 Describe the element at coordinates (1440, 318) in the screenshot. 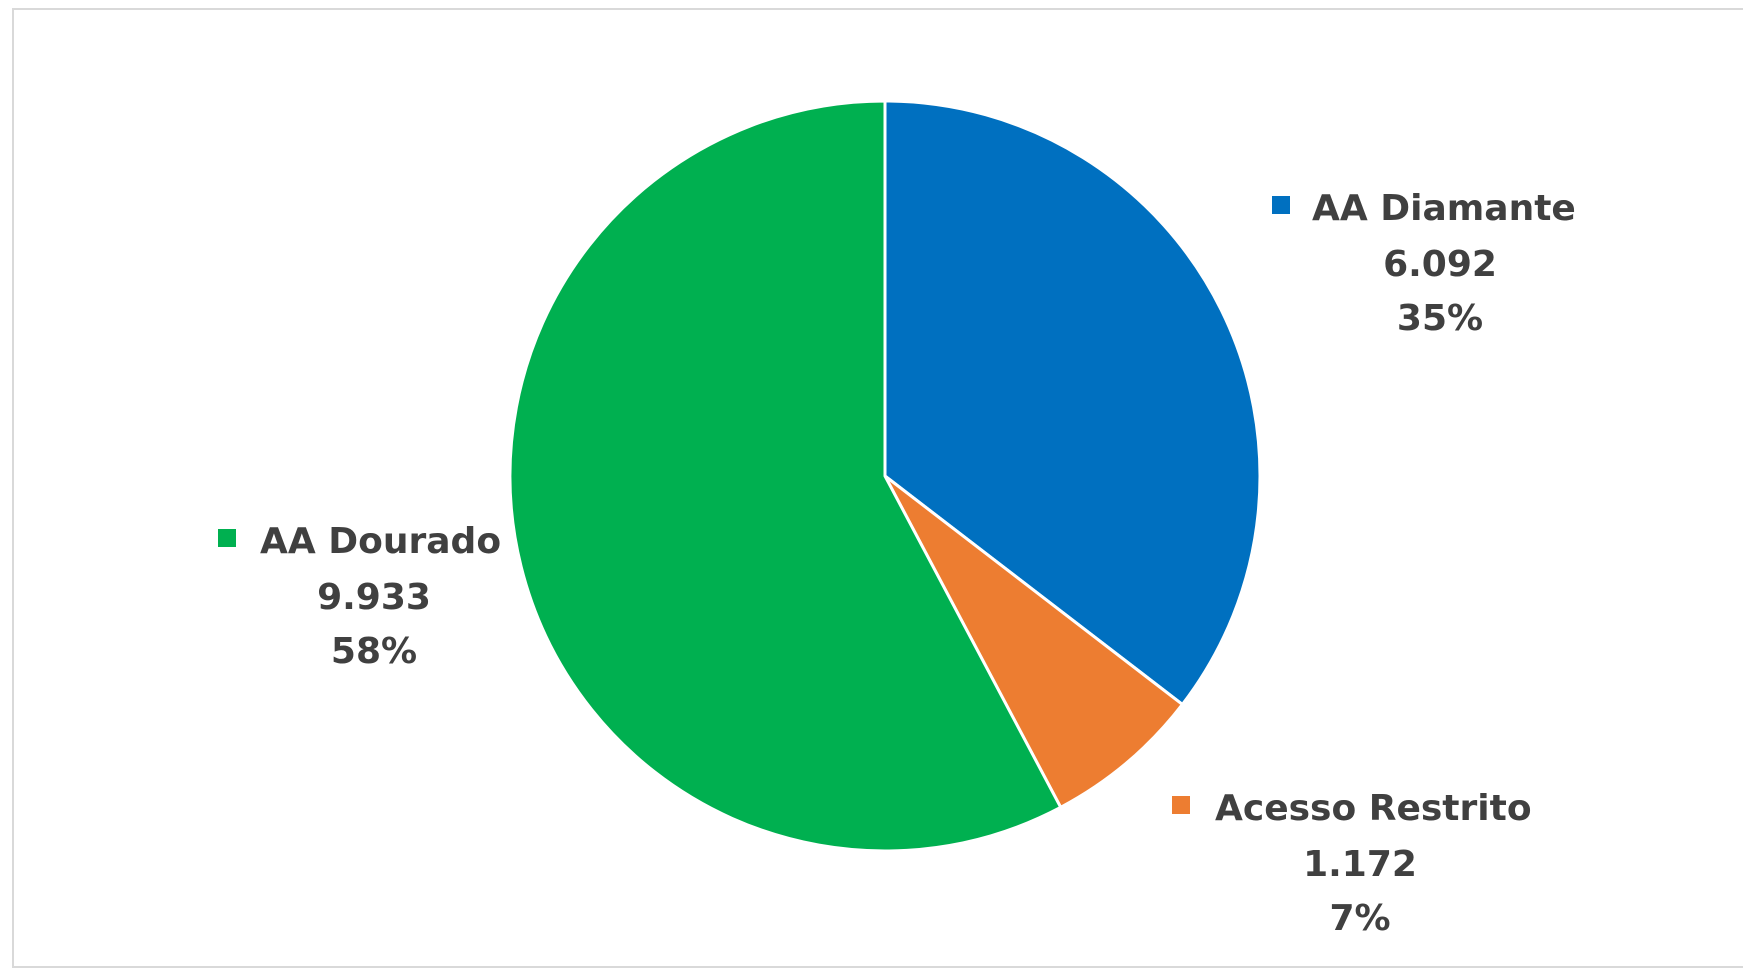

I see `data-label-percent-aa-diamante: 35%` at that location.